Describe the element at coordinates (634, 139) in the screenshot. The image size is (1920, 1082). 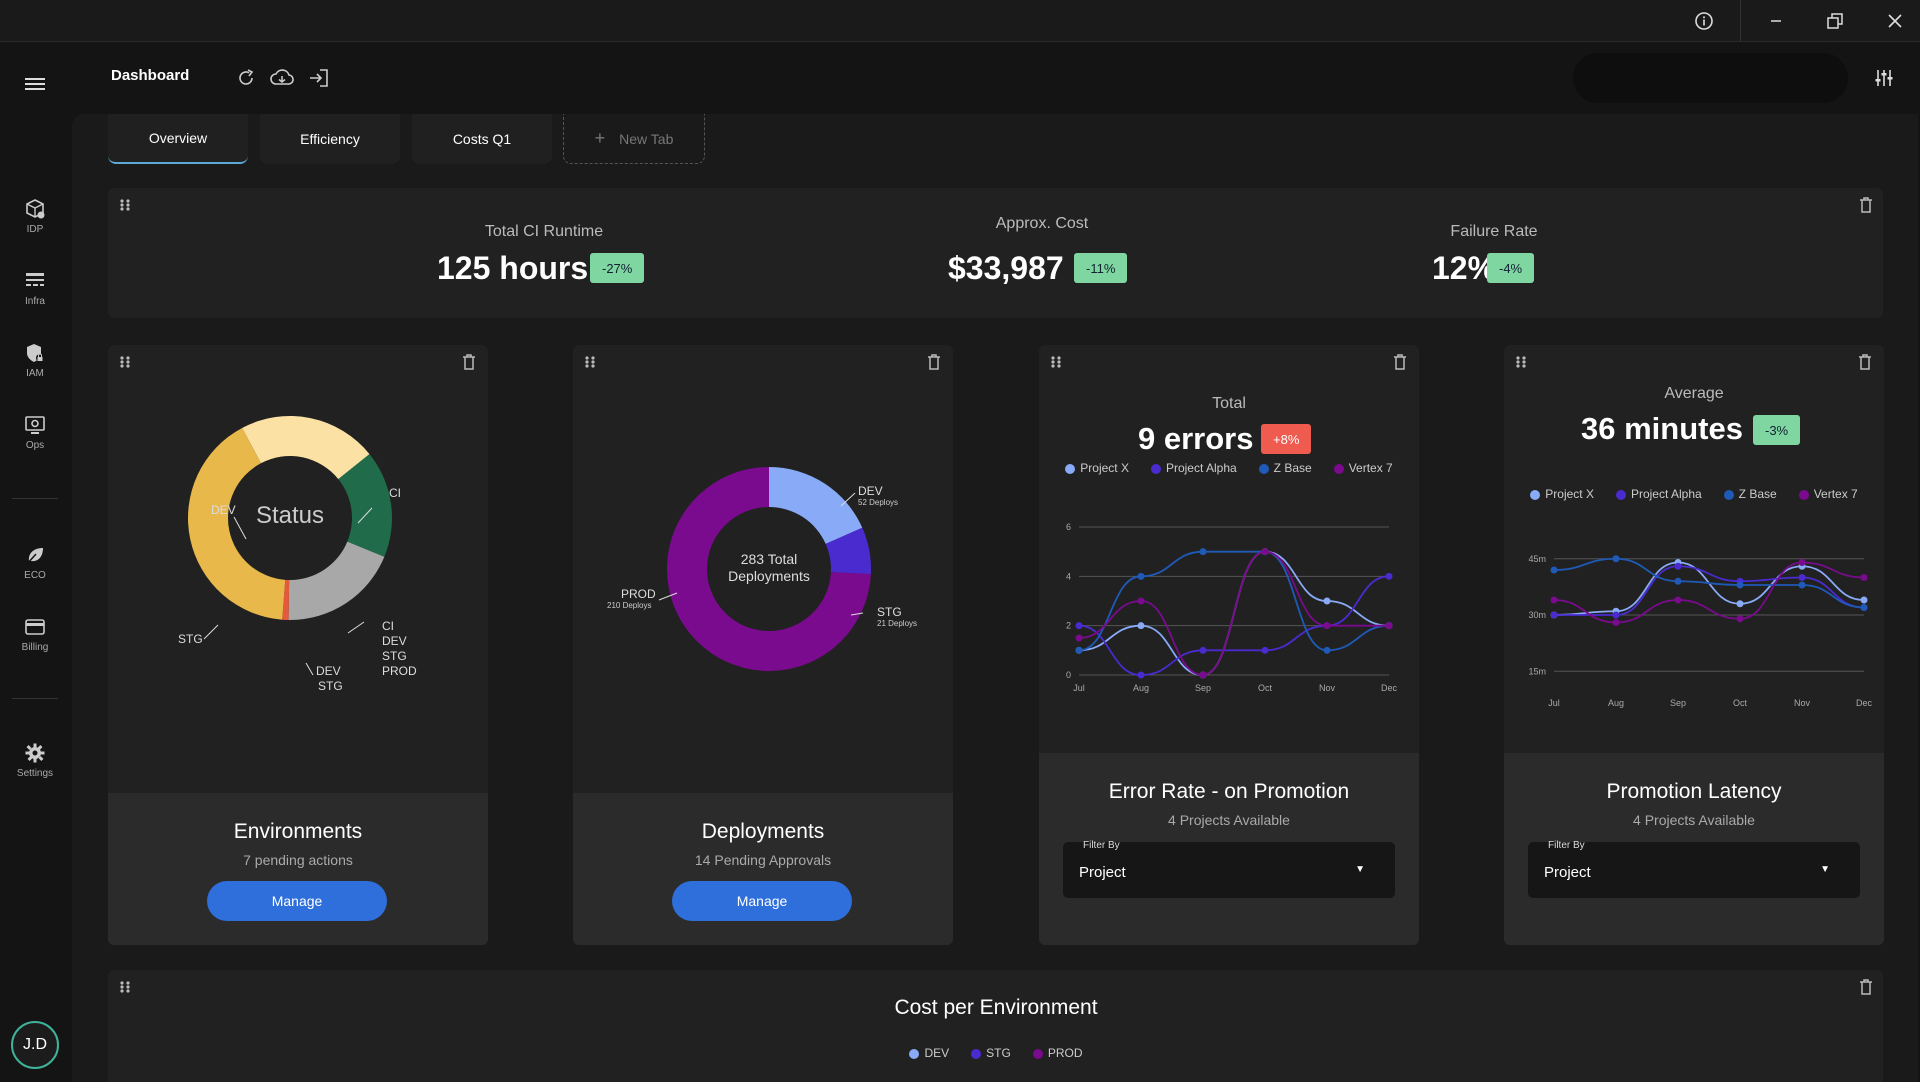
I see `tab-new: + New Tab` at that location.